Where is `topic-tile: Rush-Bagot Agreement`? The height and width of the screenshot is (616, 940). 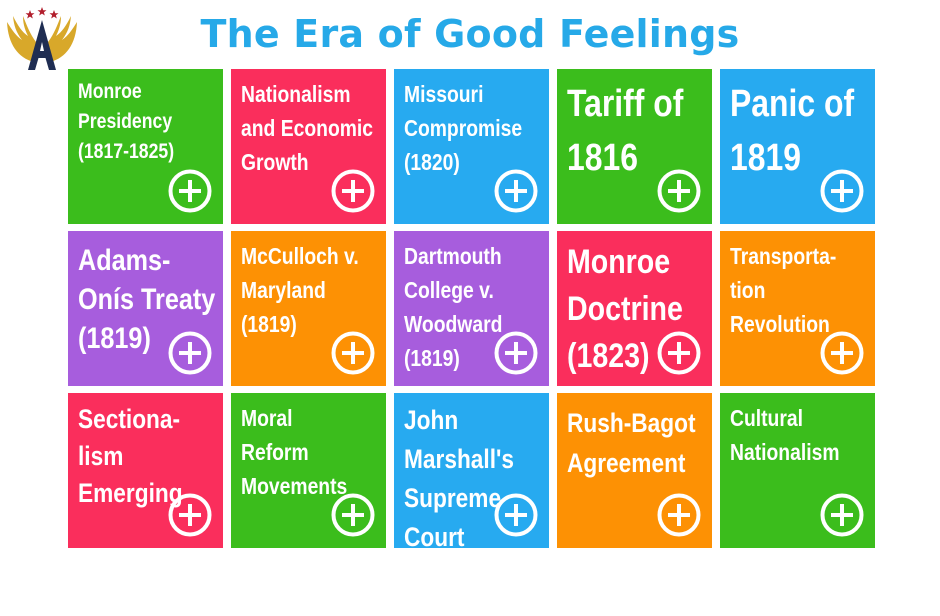
topic-tile: Rush-Bagot Agreement is located at coordinates (634, 470).